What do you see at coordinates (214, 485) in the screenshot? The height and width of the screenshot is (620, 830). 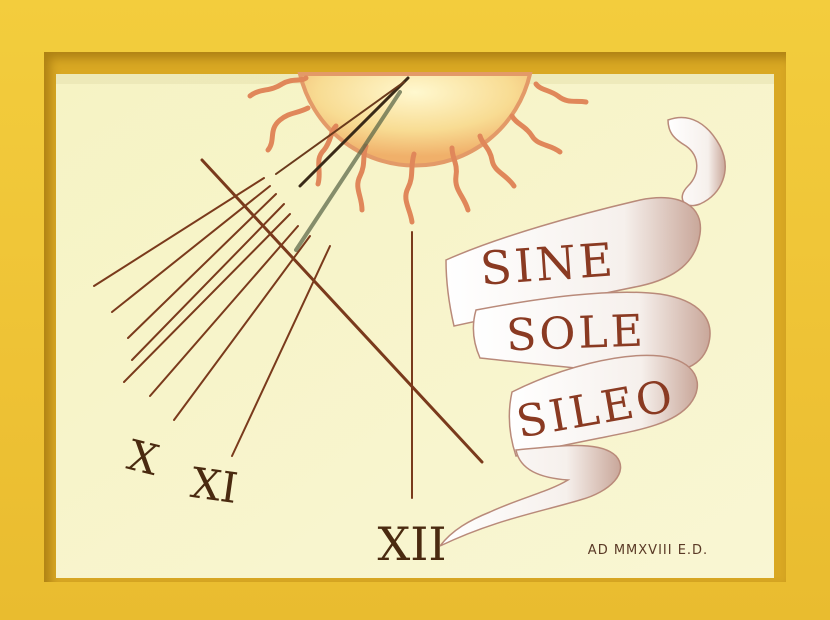 I see `hour-label-xi: XI` at bounding box center [214, 485].